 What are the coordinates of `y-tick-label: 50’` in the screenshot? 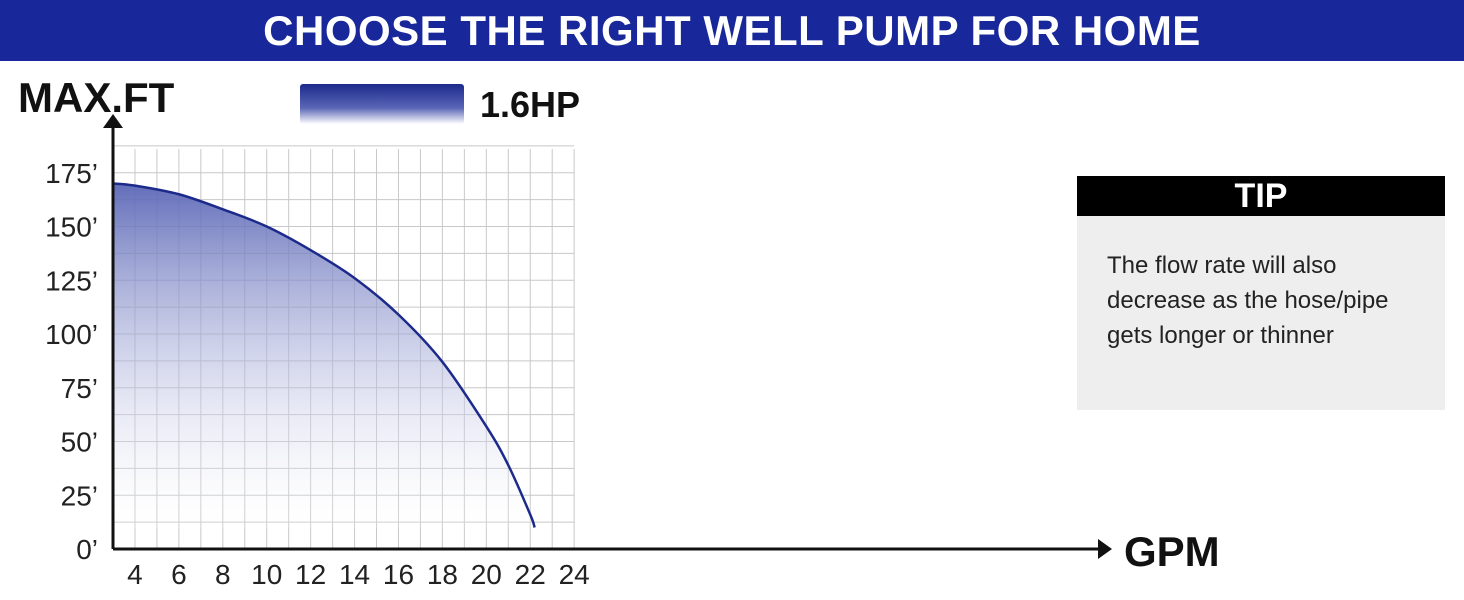 It's located at (79, 442).